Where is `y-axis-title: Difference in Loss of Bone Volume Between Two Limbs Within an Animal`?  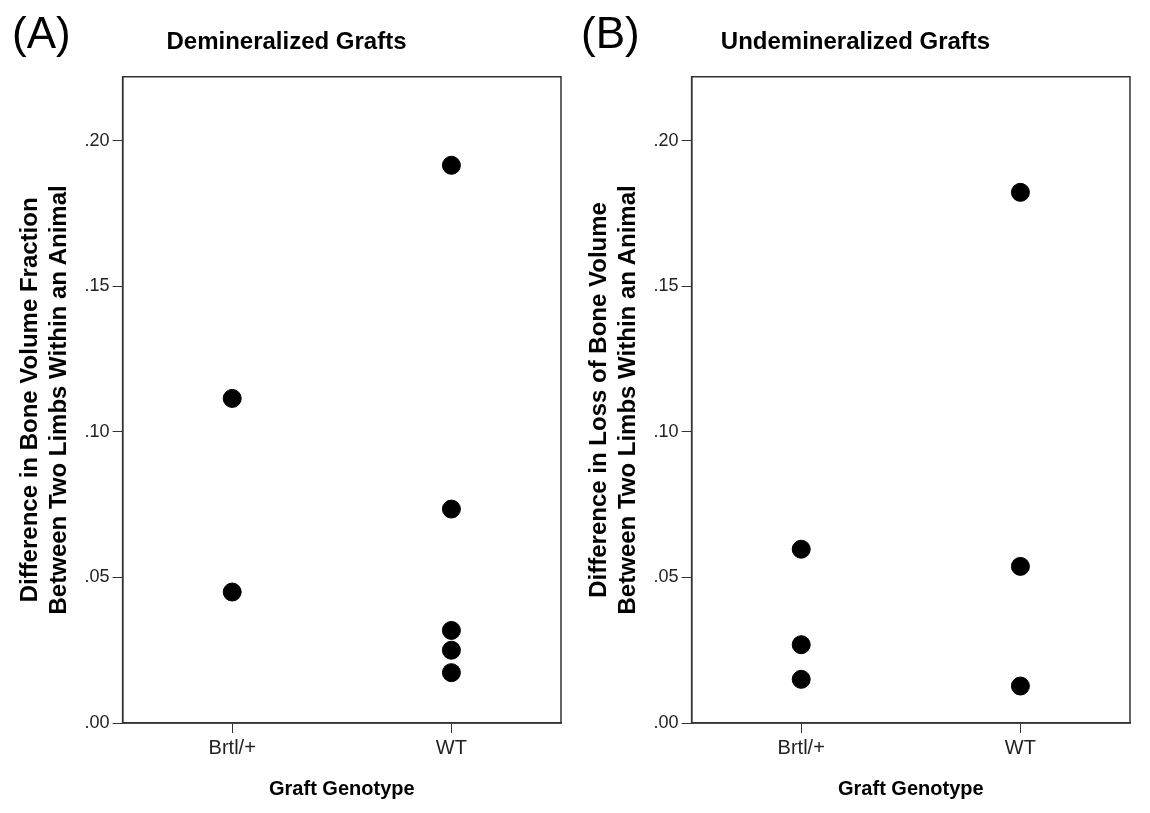 y-axis-title: Difference in Loss of Bone Volume Between Two Limbs Within an Animal is located at coordinates (612, 400).